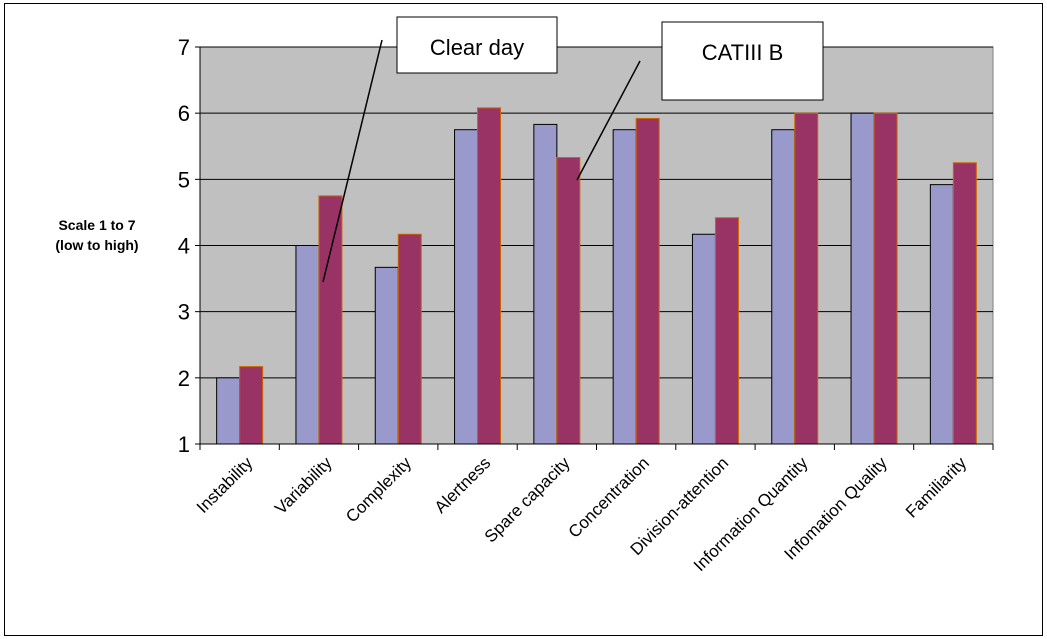 The width and height of the screenshot is (1047, 639). Describe the element at coordinates (184, 312) in the screenshot. I see `y-tick-label: 3` at that location.